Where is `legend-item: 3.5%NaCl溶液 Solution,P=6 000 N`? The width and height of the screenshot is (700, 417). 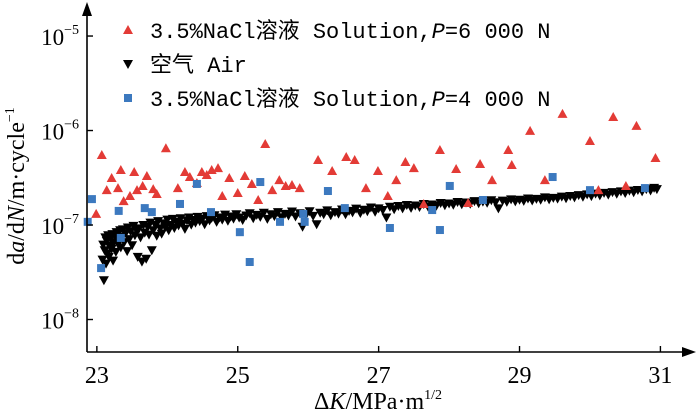
legend-item: 3.5%NaCl溶液 Solution,P=6 000 N is located at coordinates (336, 32).